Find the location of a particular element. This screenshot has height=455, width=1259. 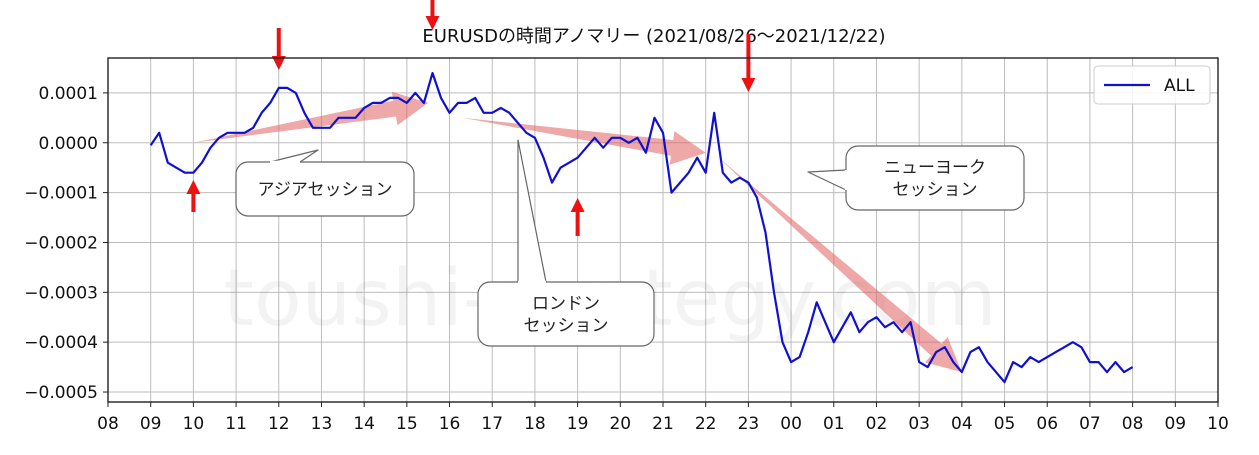

x-tick-label: 14 is located at coordinates (364, 424).